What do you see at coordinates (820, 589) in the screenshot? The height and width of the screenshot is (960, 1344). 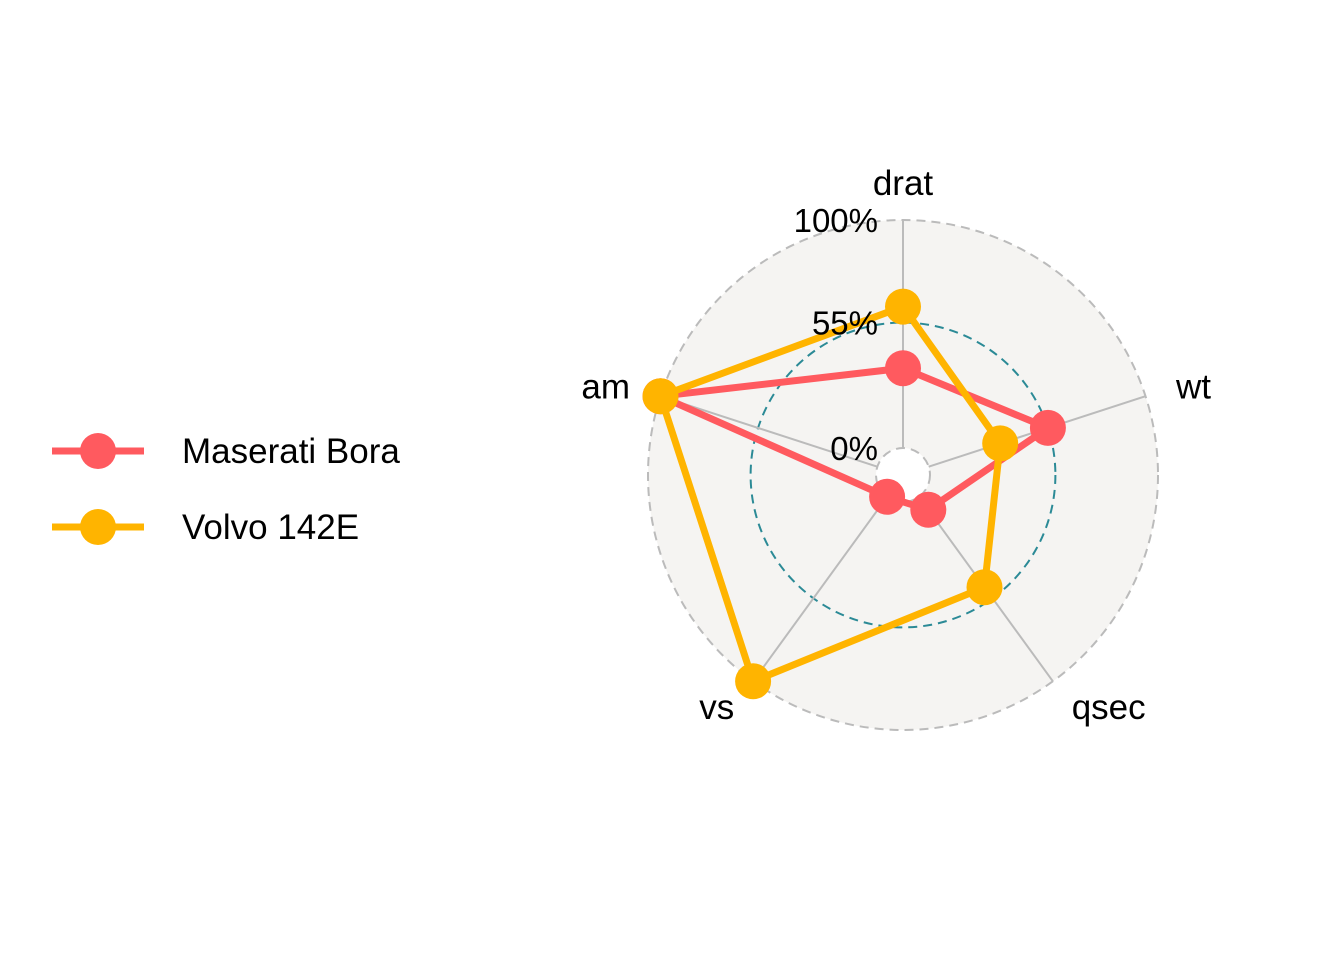 I see `axis-line-vs` at bounding box center [820, 589].